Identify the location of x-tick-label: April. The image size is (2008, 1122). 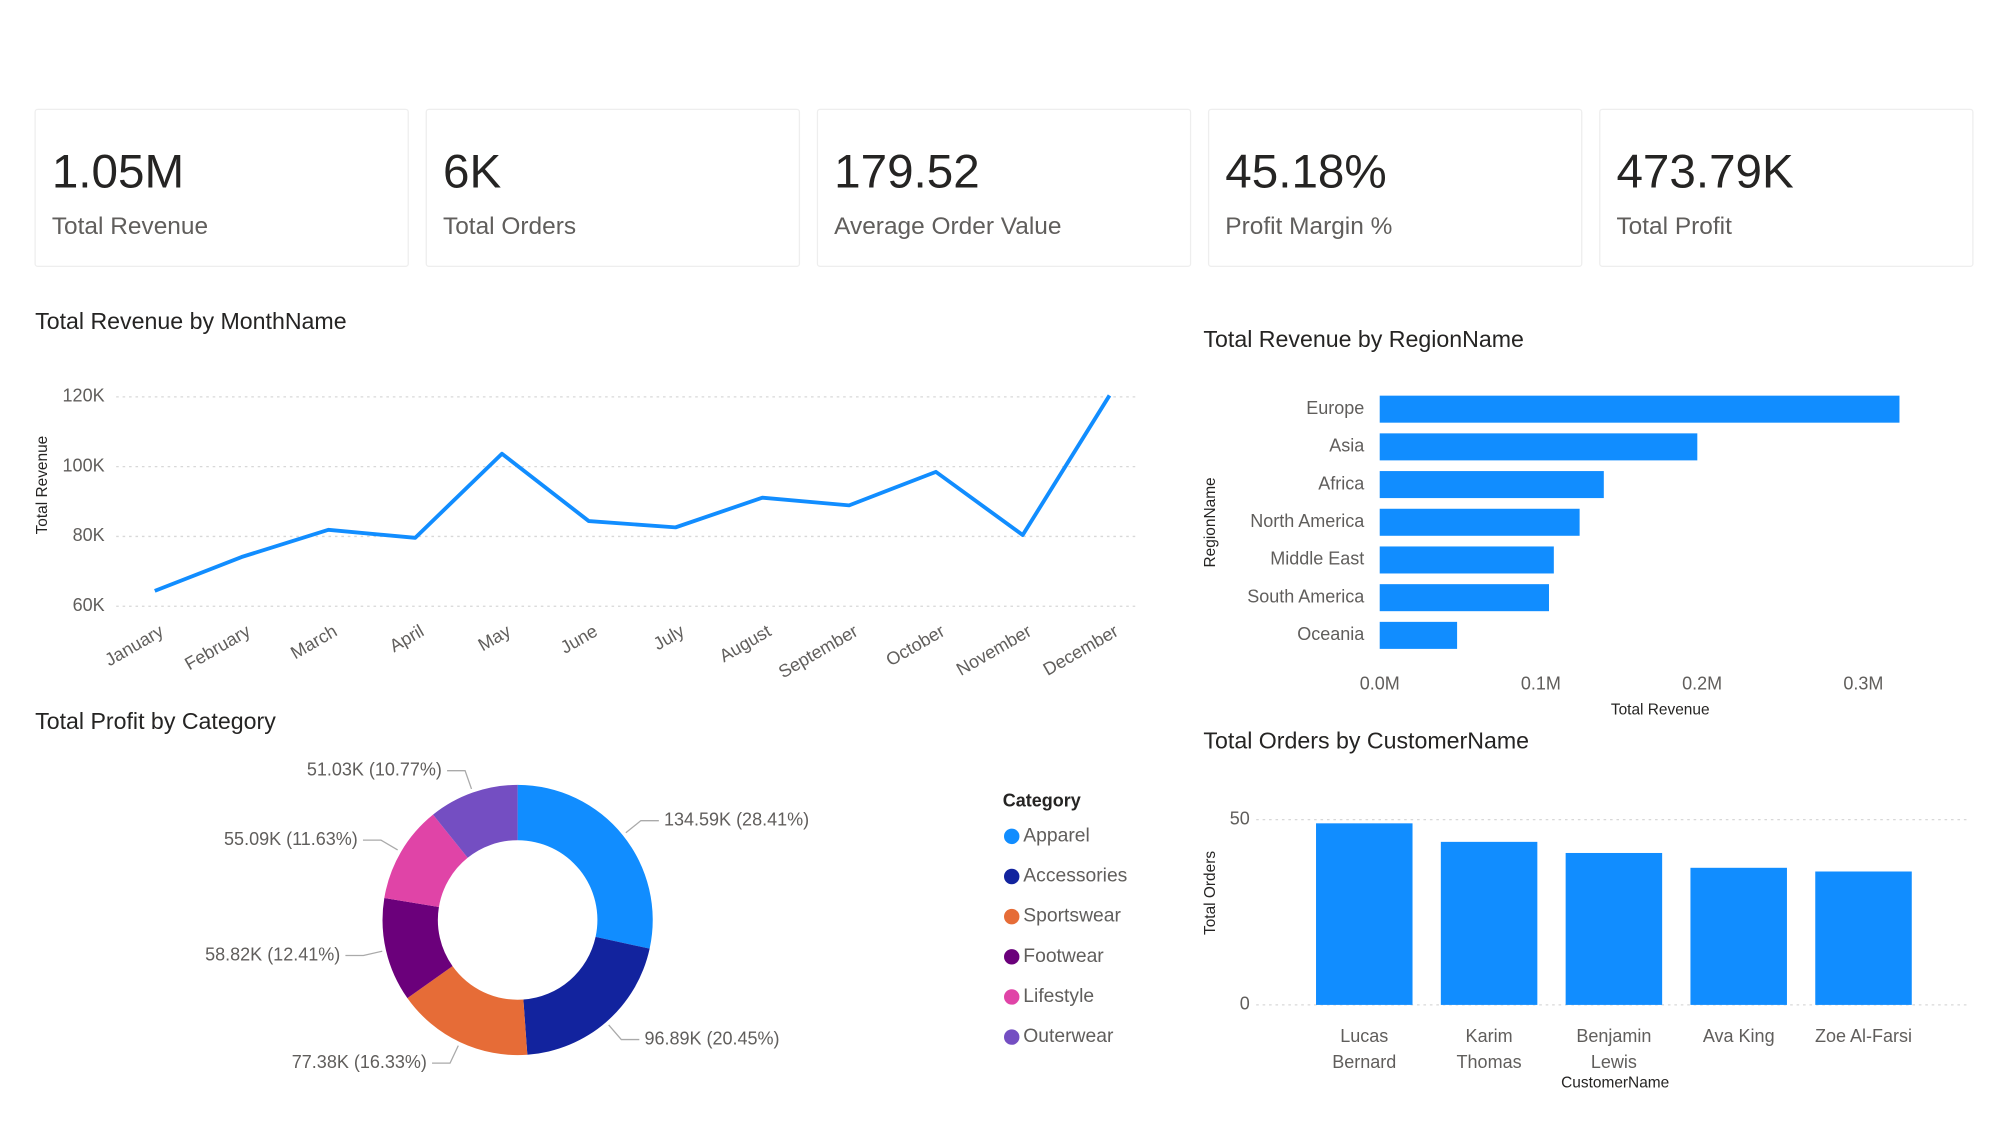
(406, 638).